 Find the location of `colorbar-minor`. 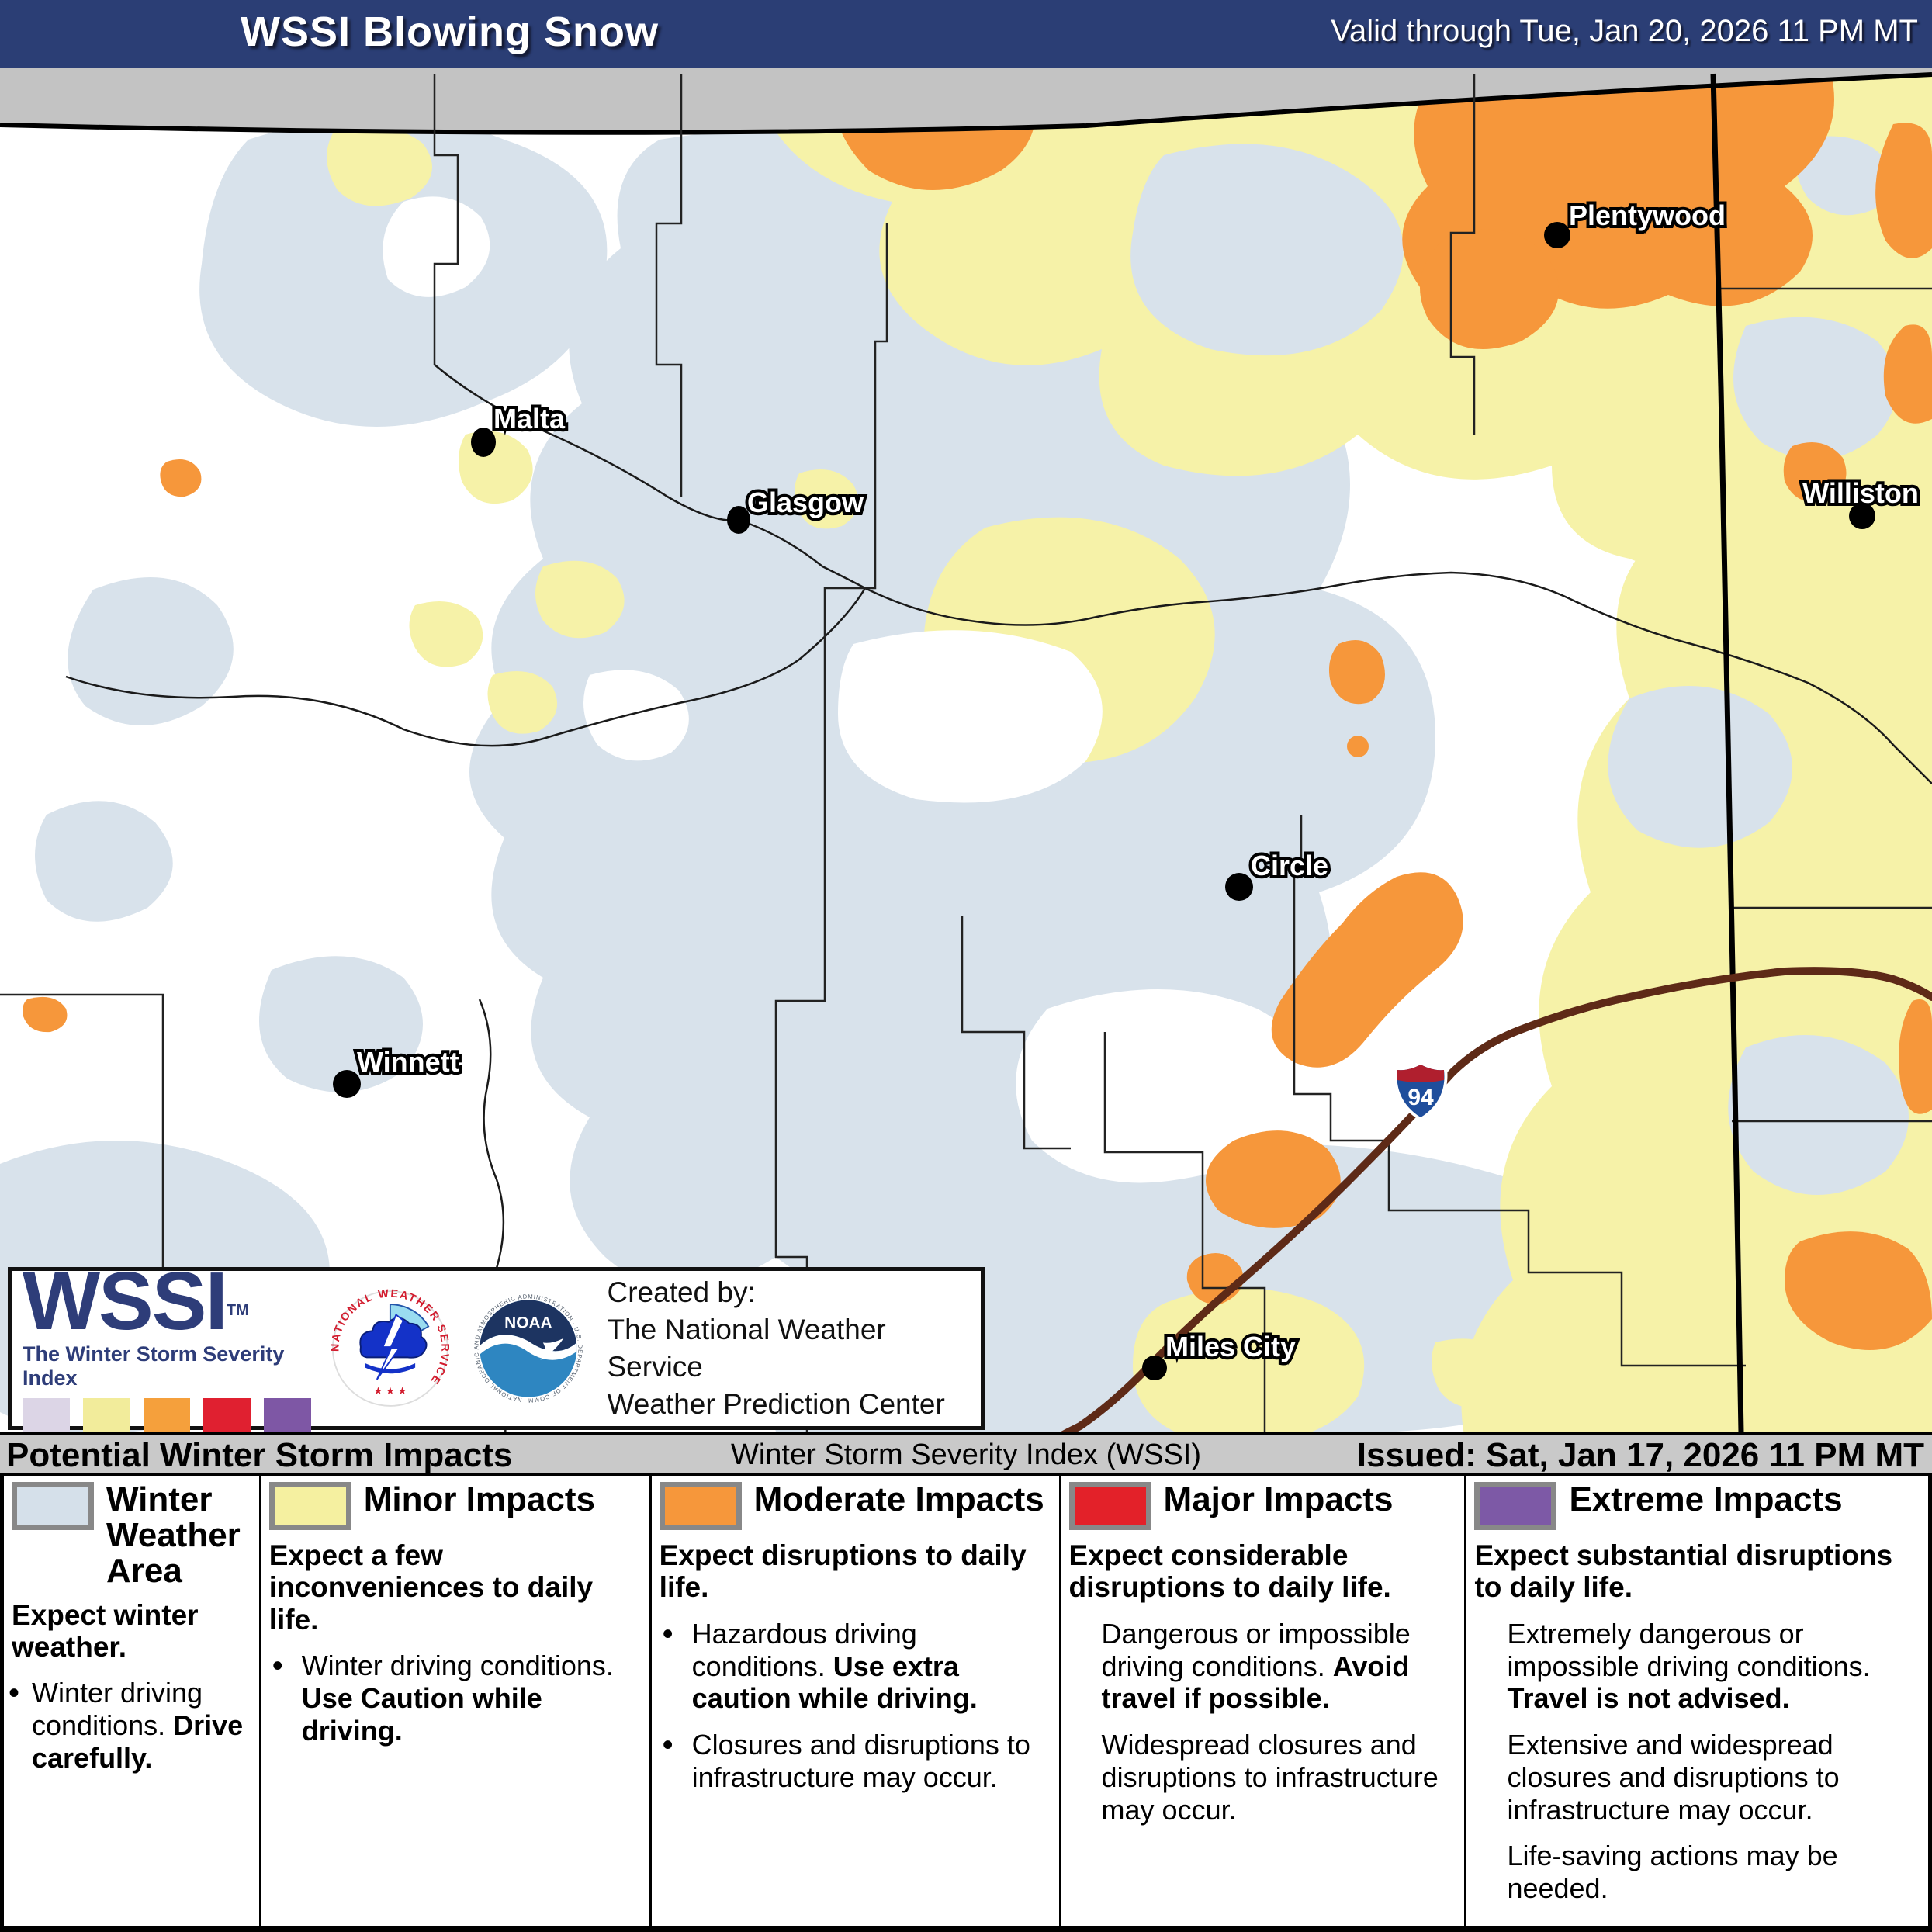

colorbar-minor is located at coordinates (106, 1416).